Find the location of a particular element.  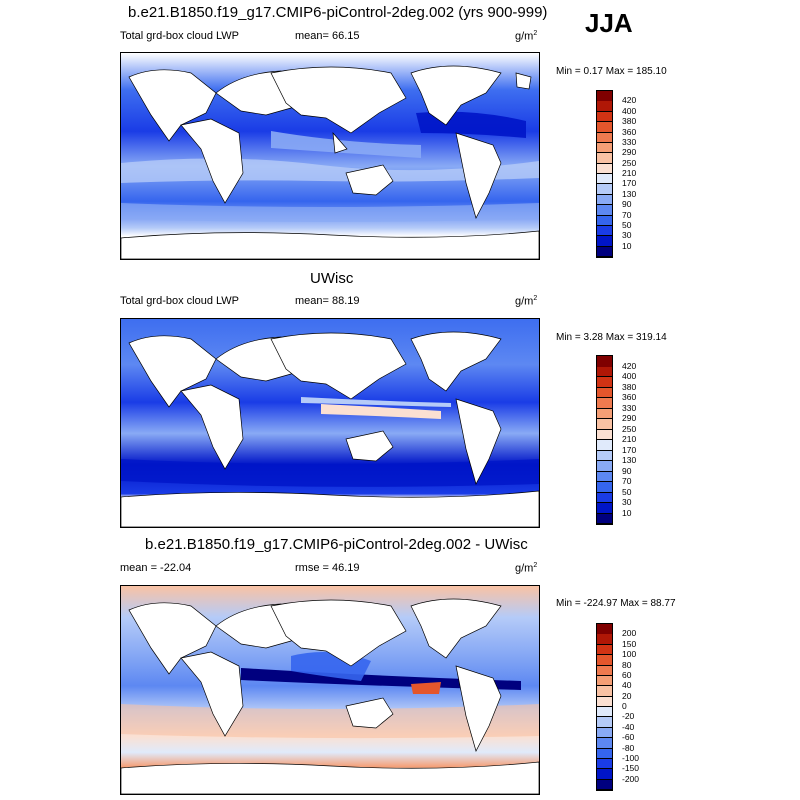

panel-3-map is located at coordinates (330, 690).